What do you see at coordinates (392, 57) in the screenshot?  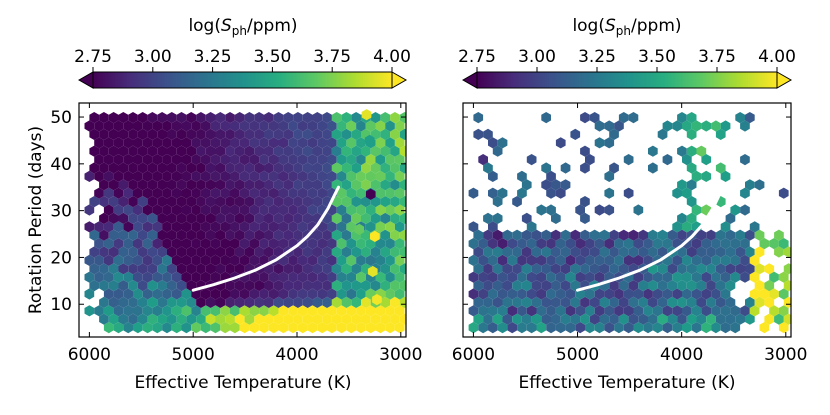 I see `left-colorbar-tick-label: 4.00` at bounding box center [392, 57].